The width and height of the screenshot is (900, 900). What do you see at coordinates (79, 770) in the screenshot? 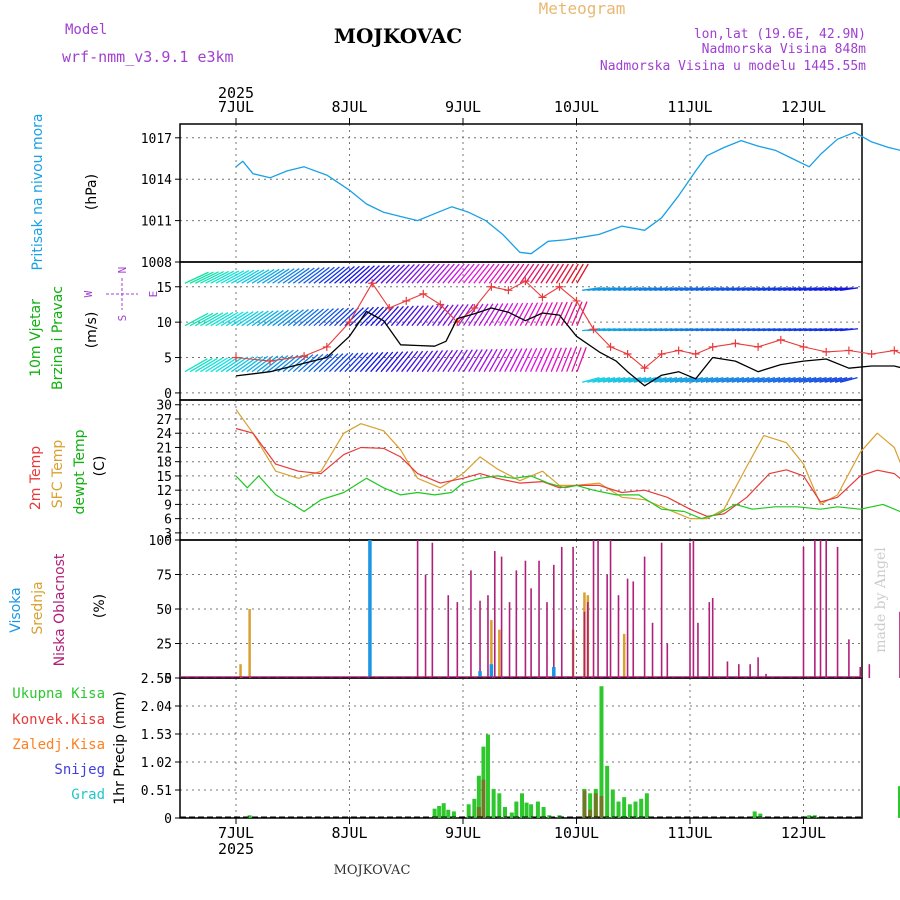
I see `precip-legend-item: Snijeg` at bounding box center [79, 770].